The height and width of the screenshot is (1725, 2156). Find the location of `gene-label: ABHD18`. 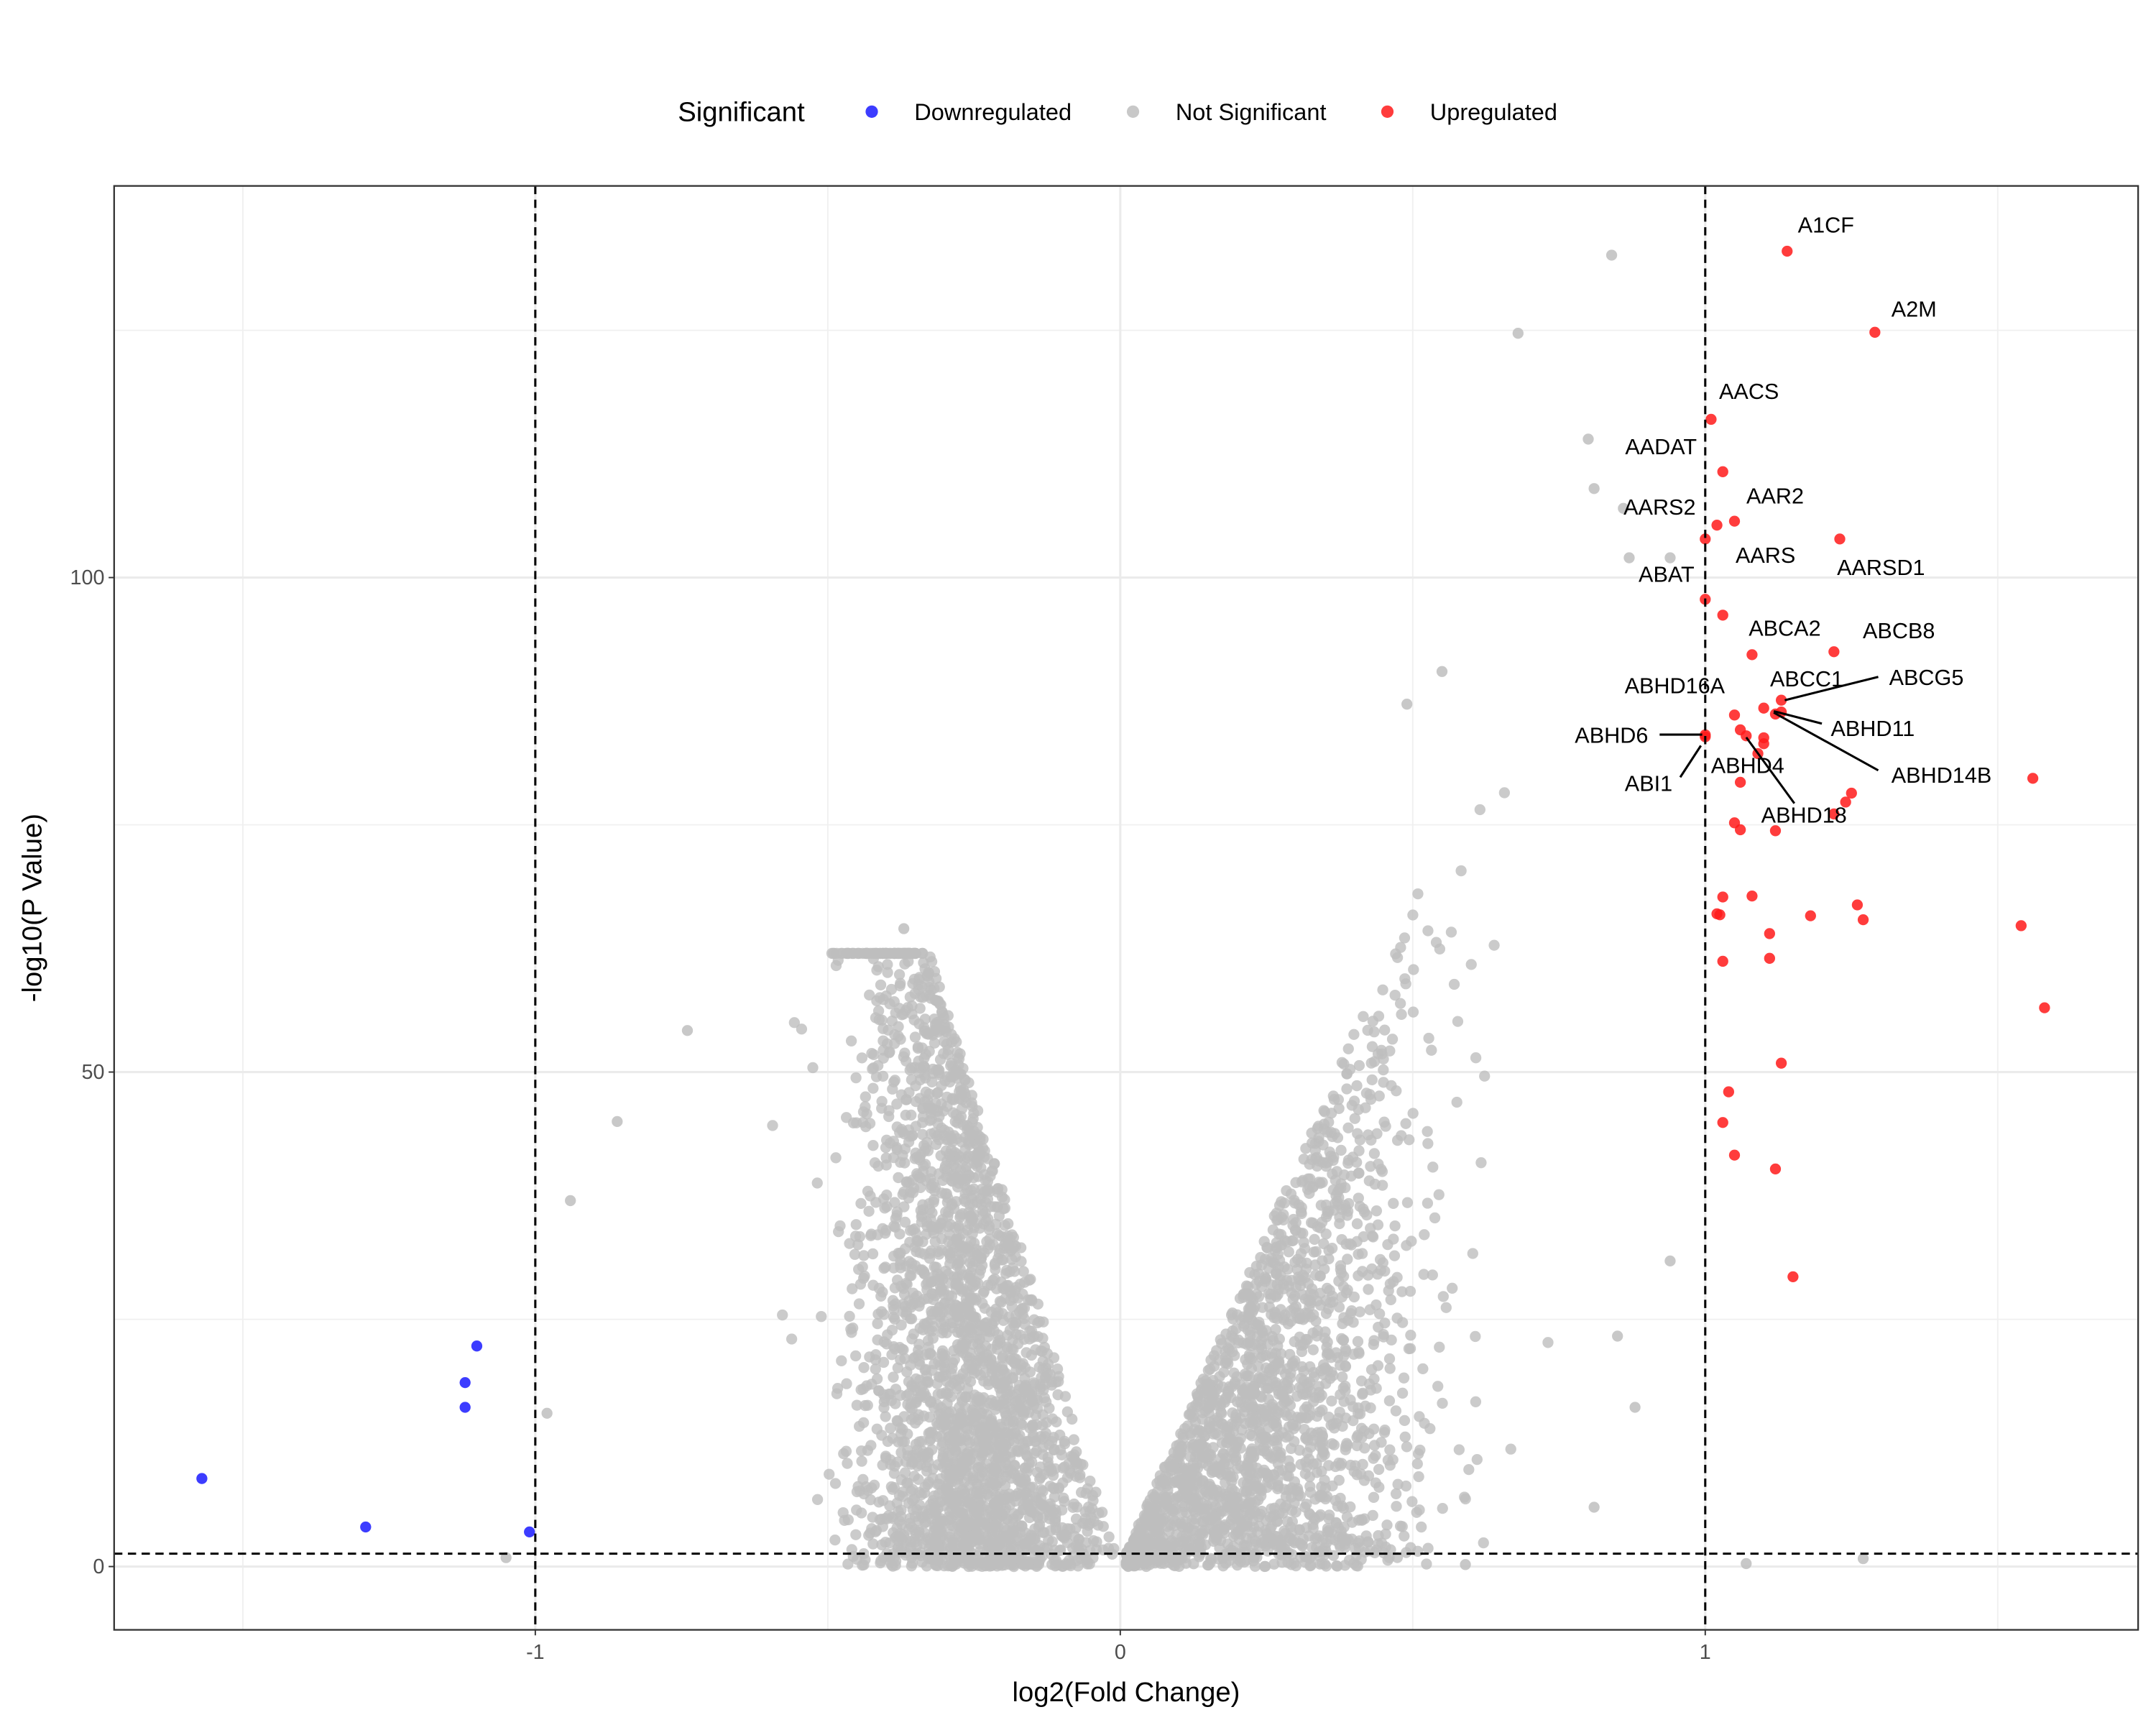

gene-label: ABHD18 is located at coordinates (1804, 816).